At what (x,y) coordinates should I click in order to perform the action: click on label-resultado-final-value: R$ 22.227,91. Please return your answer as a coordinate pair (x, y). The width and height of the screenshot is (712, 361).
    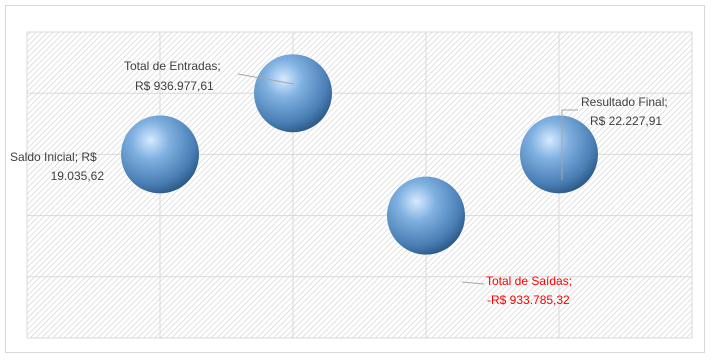
    Looking at the image, I should click on (626, 121).